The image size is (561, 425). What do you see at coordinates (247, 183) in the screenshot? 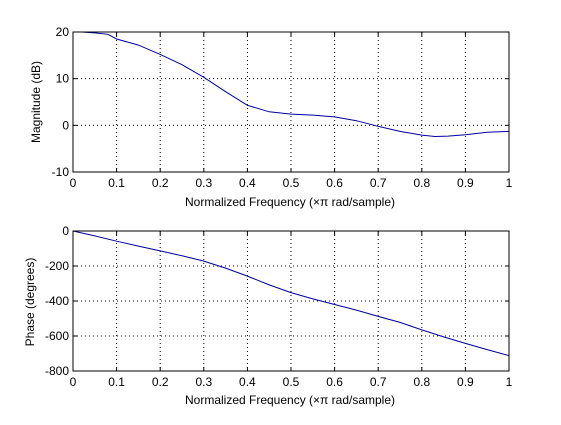
I see `magnitude-xtick-label: 0.4` at bounding box center [247, 183].